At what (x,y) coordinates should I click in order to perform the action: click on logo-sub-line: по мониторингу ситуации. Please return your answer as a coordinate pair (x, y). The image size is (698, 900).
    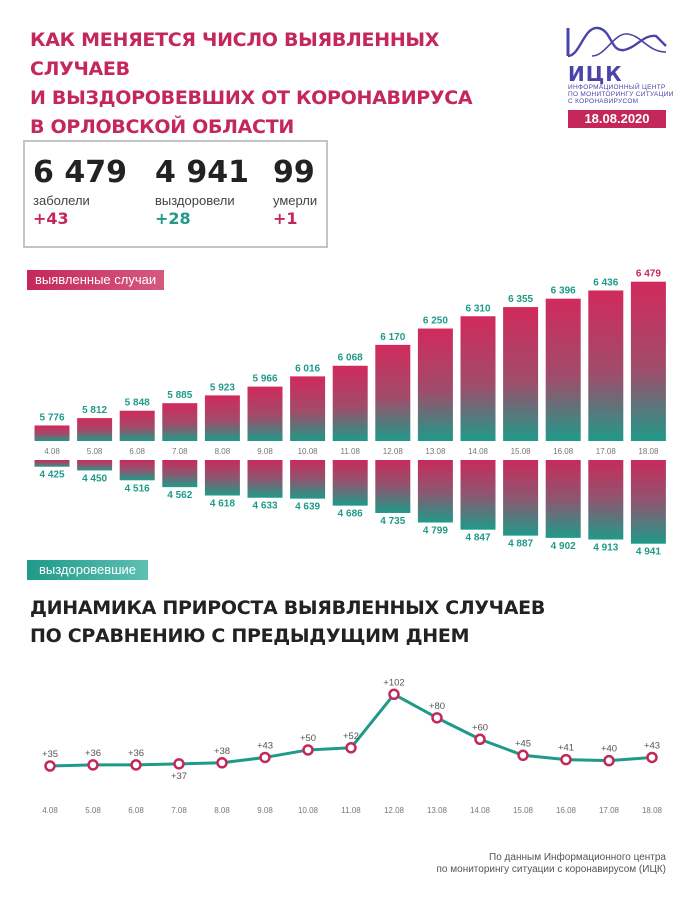
    Looking at the image, I should click on (621, 94).